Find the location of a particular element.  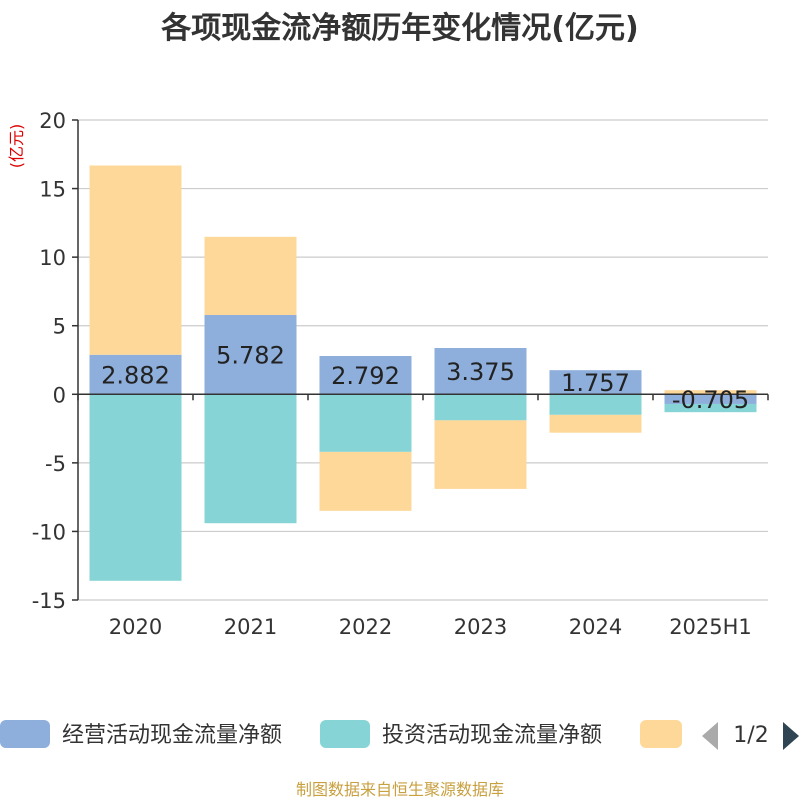

bar-series-1-2021 is located at coordinates (250, 354).